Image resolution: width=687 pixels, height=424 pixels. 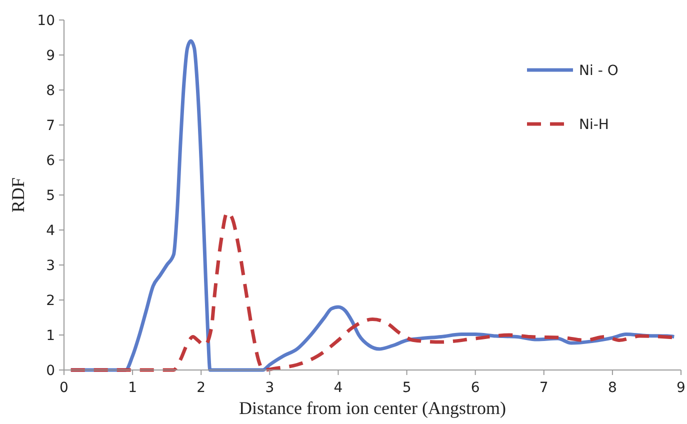 What do you see at coordinates (51, 230) in the screenshot?
I see `y-tick-label: 4` at bounding box center [51, 230].